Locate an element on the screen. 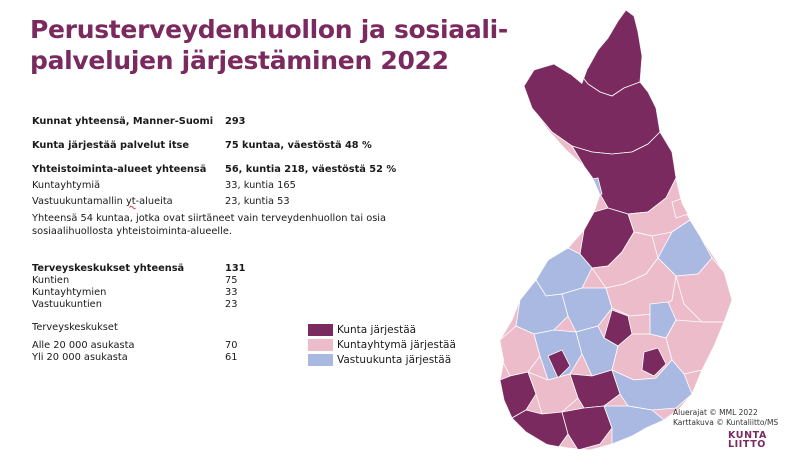 This screenshot has width=790, height=469. hc-kuntien-label: Kuntien is located at coordinates (51, 280).